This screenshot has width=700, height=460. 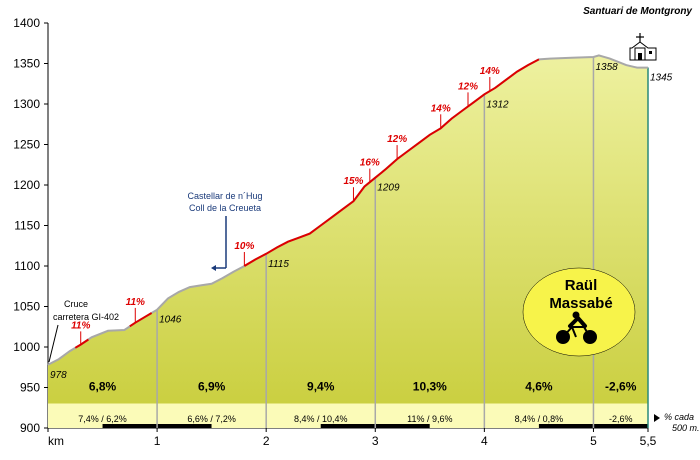 What do you see at coordinates (375, 441) in the screenshot?
I see `x-tick-label: 3` at bounding box center [375, 441].